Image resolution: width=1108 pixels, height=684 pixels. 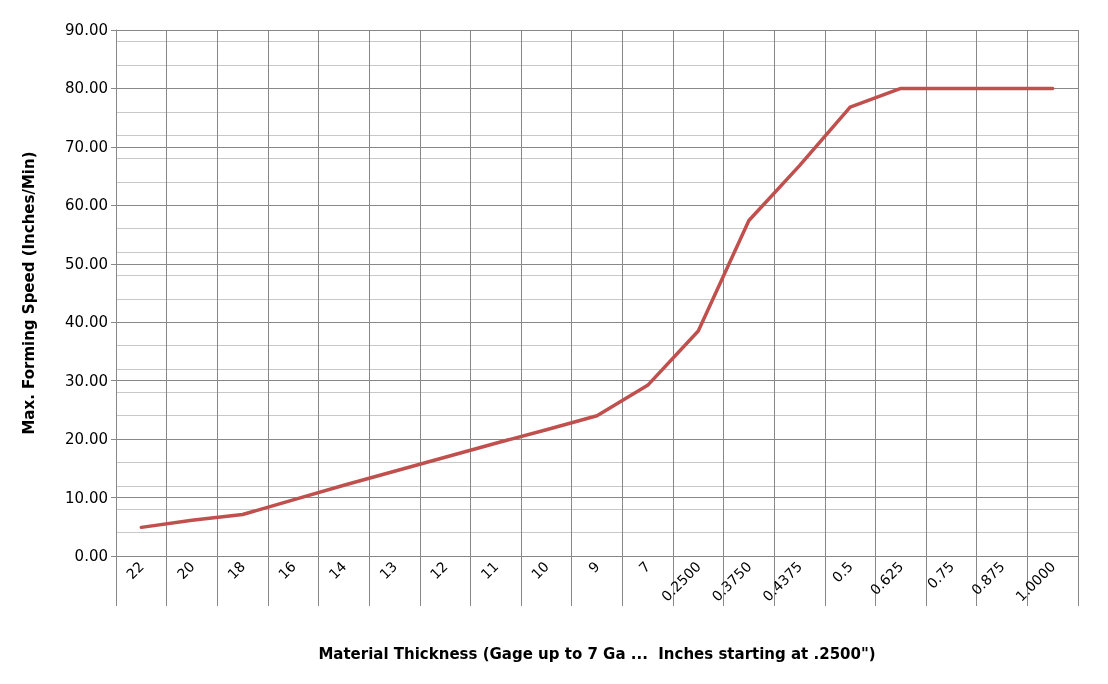 What do you see at coordinates (86, 322) in the screenshot?
I see `y-tick-label: 40.00` at bounding box center [86, 322].